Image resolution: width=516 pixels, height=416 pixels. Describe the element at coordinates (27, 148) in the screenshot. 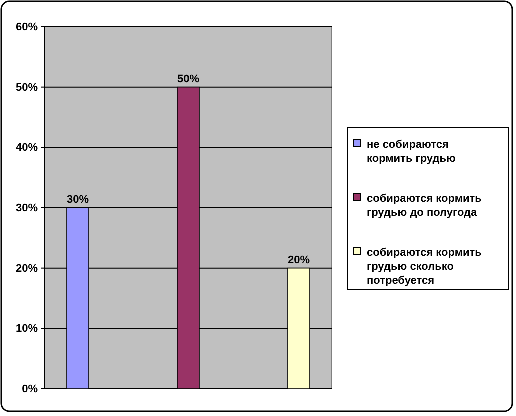

I see `y-tick-label: 40%` at that location.